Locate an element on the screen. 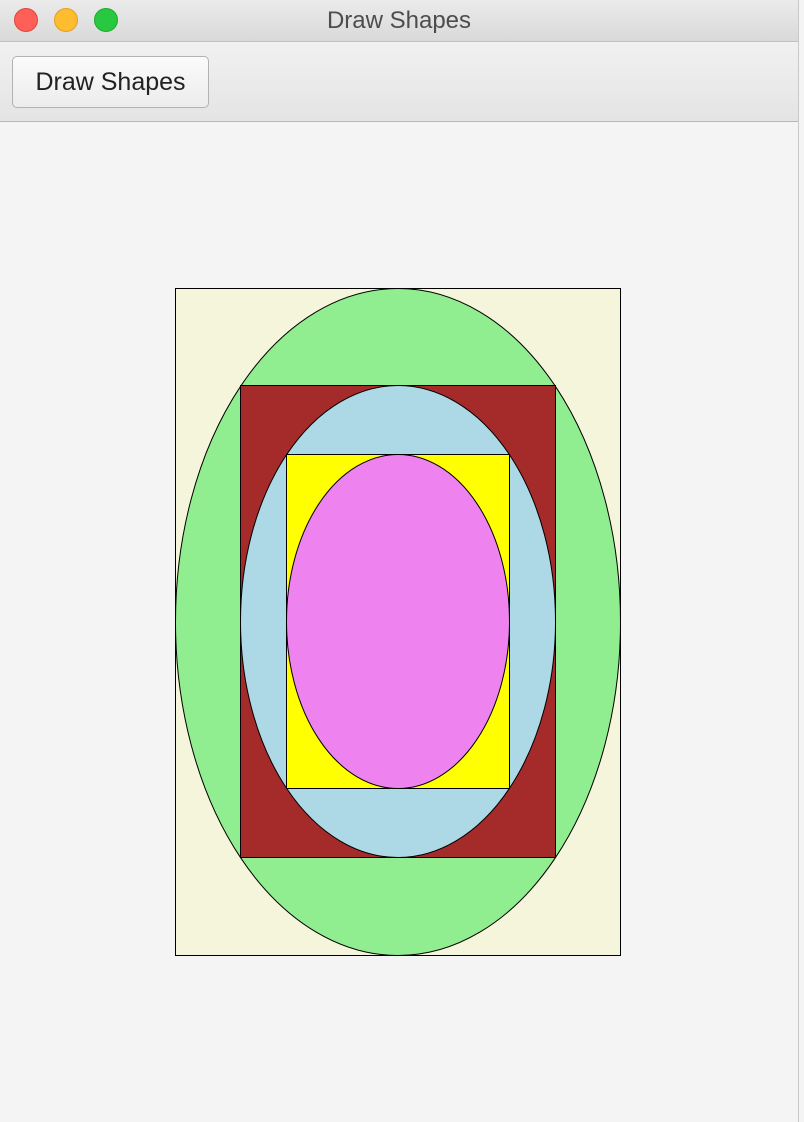 Image resolution: width=804 pixels, height=1122 pixels. toolbar: Draw Shapes is located at coordinates (399, 82).